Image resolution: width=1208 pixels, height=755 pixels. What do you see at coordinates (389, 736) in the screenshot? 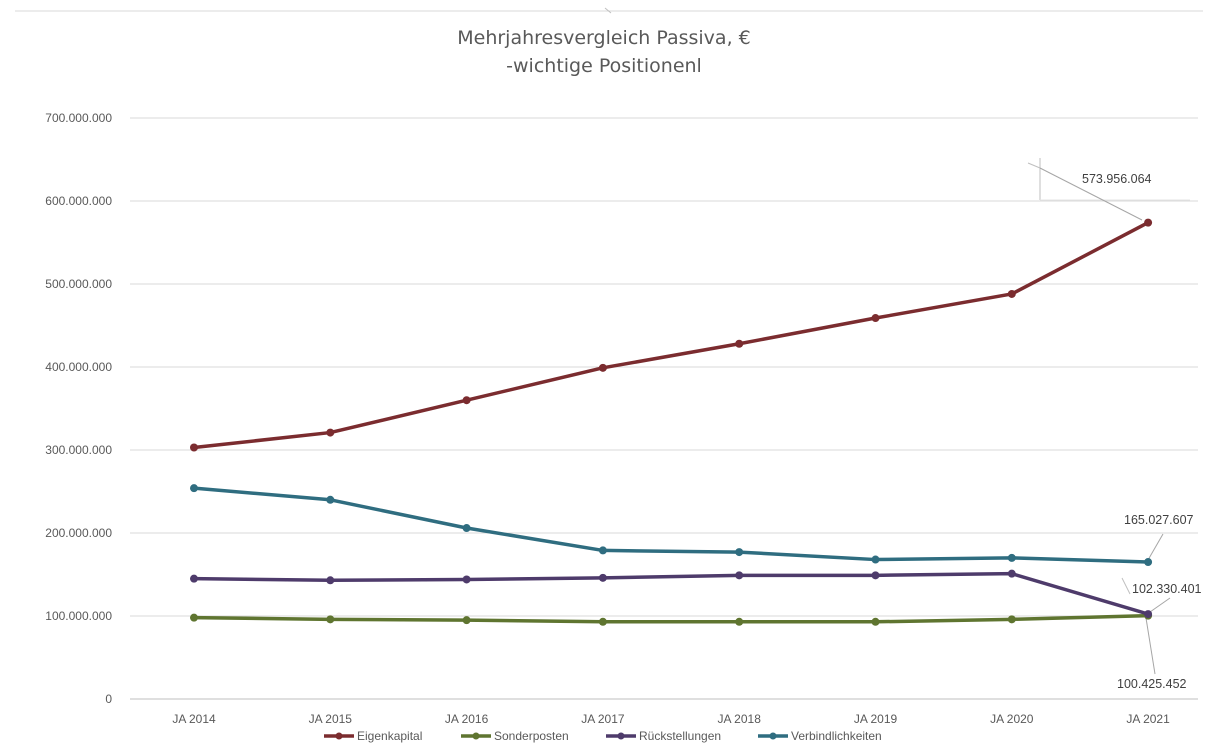
I see `legend-label: Eigenkapital` at bounding box center [389, 736].